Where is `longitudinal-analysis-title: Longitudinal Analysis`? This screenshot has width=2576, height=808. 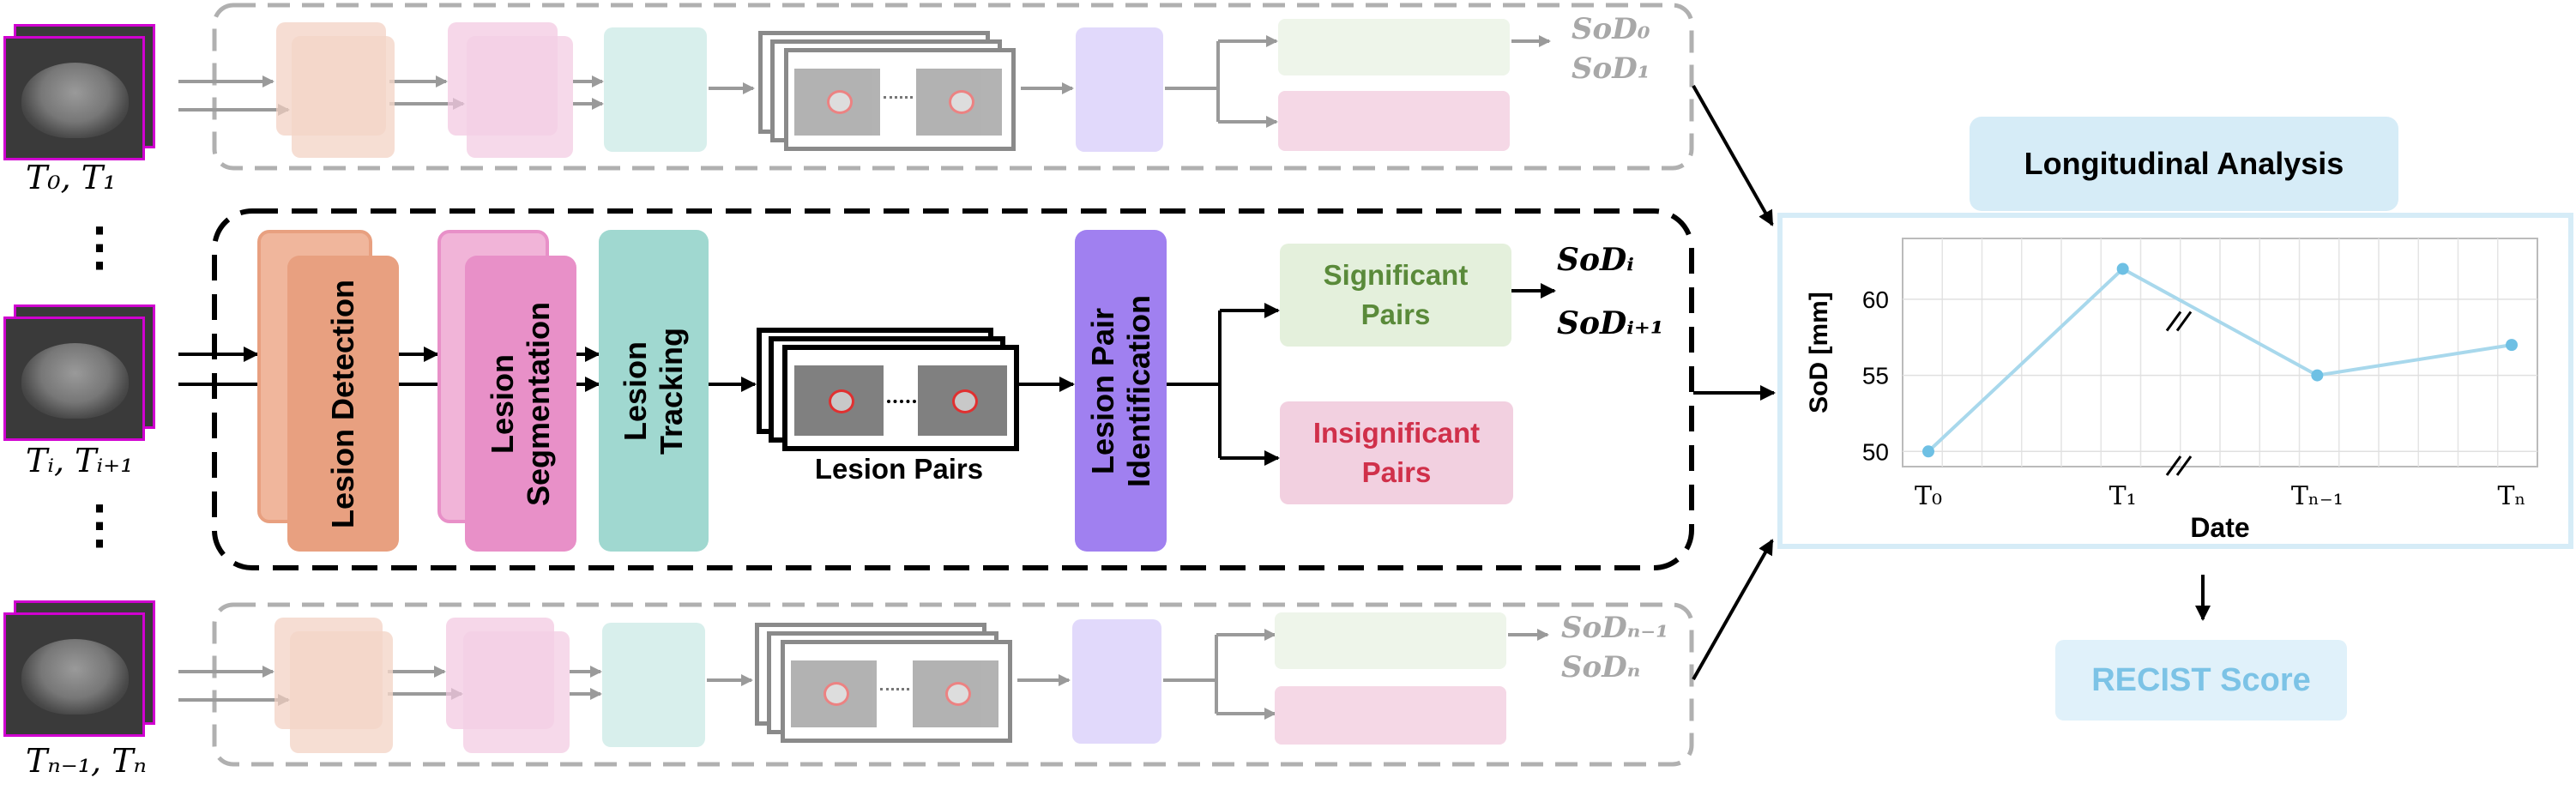
longitudinal-analysis-title: Longitudinal Analysis is located at coordinates (2184, 163).